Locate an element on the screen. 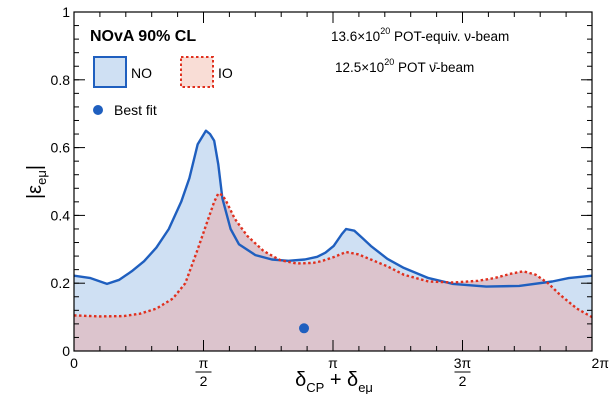  legend-swatch-no is located at coordinates (110, 72).